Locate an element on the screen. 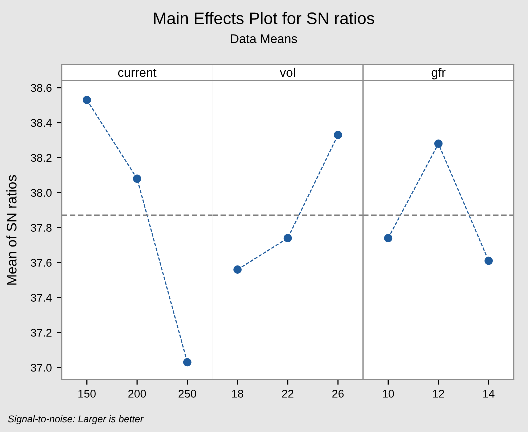 Image resolution: width=528 pixels, height=432 pixels. chart-subtitle: Data Means is located at coordinates (264, 39).